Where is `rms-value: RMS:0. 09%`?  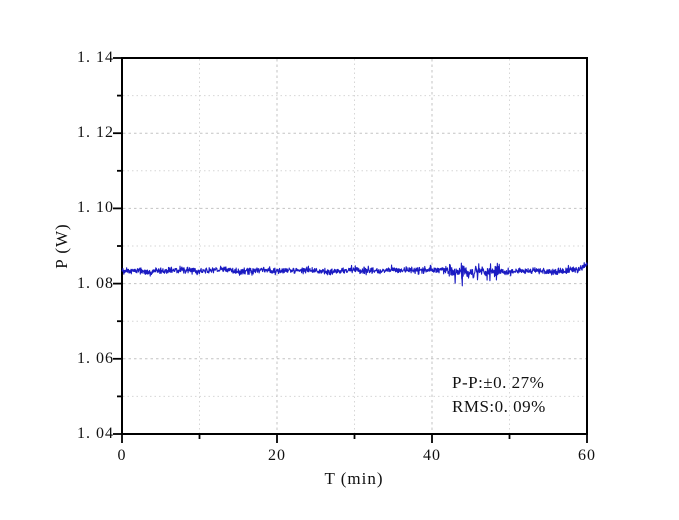
rms-value: RMS:0. 09% is located at coordinates (499, 406).